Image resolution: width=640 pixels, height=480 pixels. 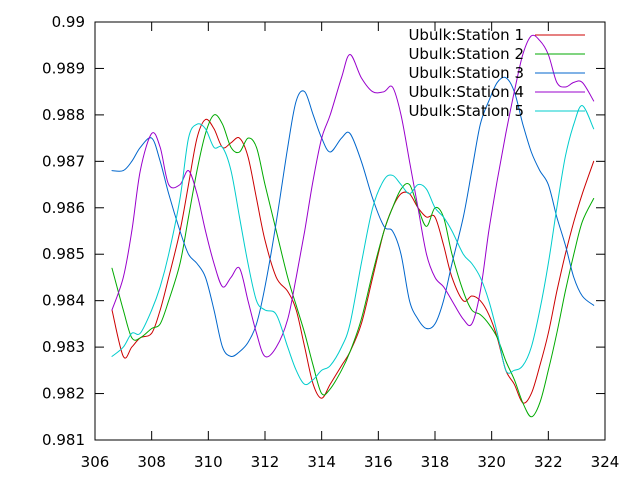 I want to click on y-tick-label: 0.988, so click(x=63, y=115).